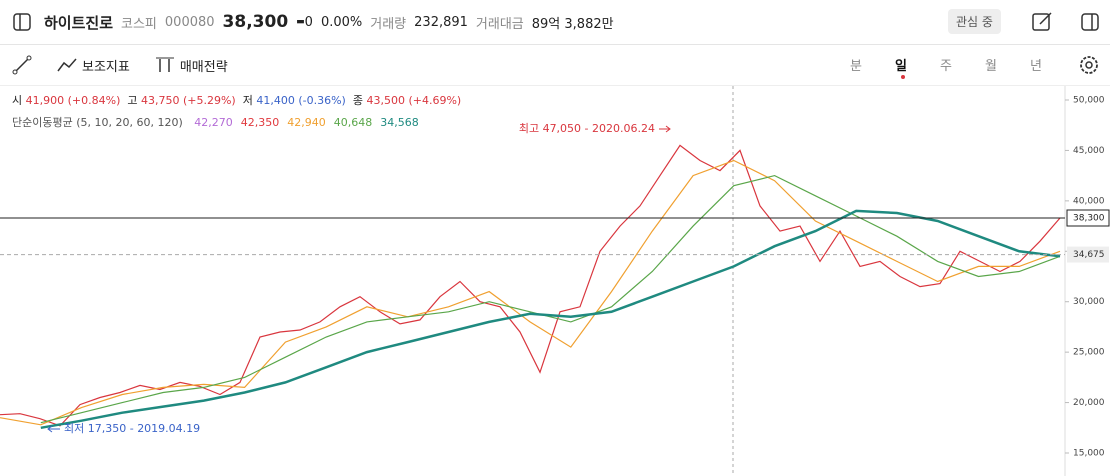  I want to click on reference-box, so click(1088, 254).